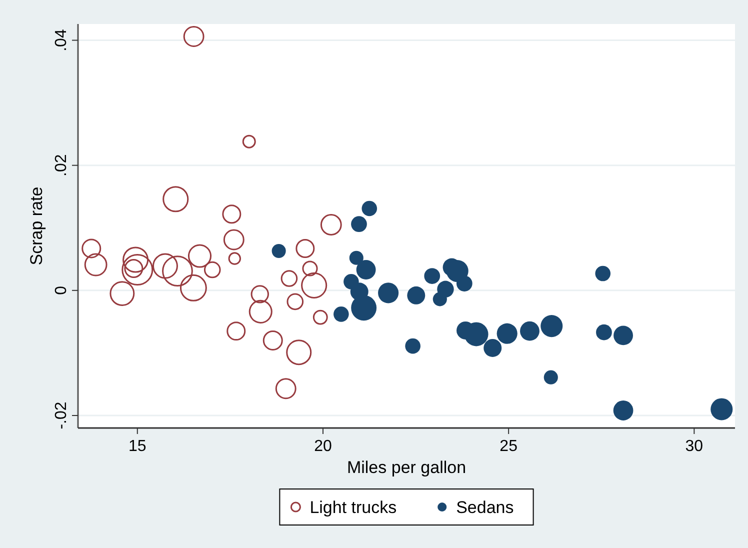 The width and height of the screenshot is (748, 548). What do you see at coordinates (137, 446) in the screenshot?
I see `x-tick-label: 15` at bounding box center [137, 446].